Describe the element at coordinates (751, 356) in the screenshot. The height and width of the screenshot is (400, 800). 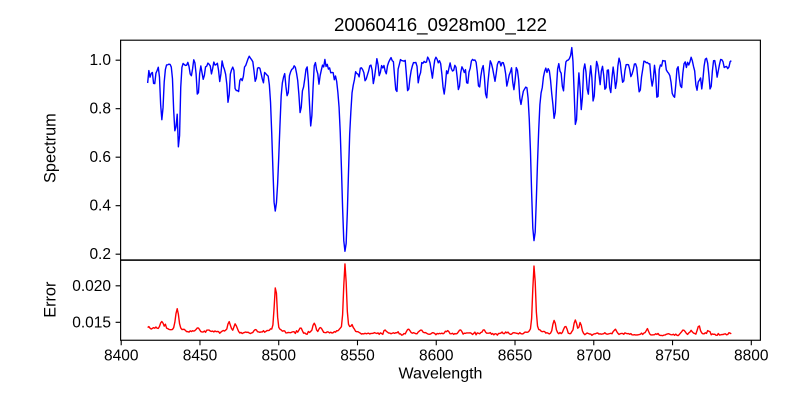
I see `svg-text: 8800` at that location.